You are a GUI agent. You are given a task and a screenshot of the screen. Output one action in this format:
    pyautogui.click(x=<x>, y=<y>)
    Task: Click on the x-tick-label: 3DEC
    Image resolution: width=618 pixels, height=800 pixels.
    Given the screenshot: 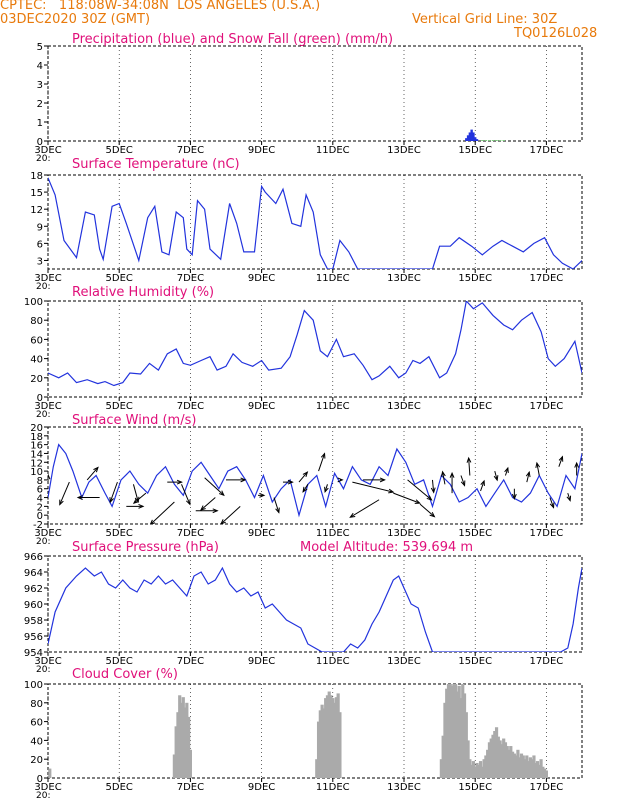 What is the action you would take?
    pyautogui.click(x=47, y=406)
    